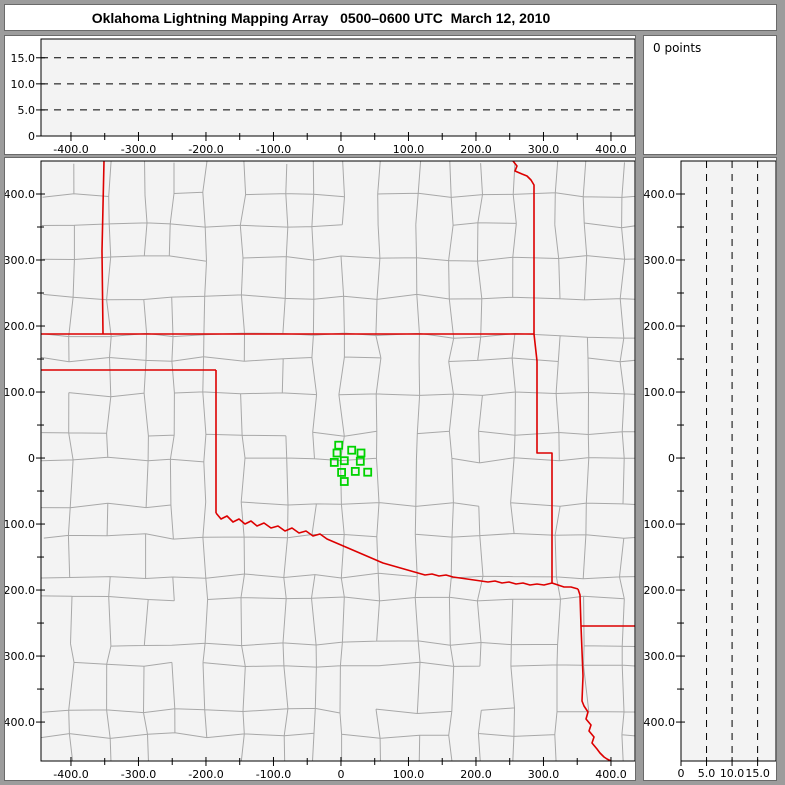  Describe the element at coordinates (20, 392) in the screenshot. I see `map-y-tick-label: 100.0` at that location.